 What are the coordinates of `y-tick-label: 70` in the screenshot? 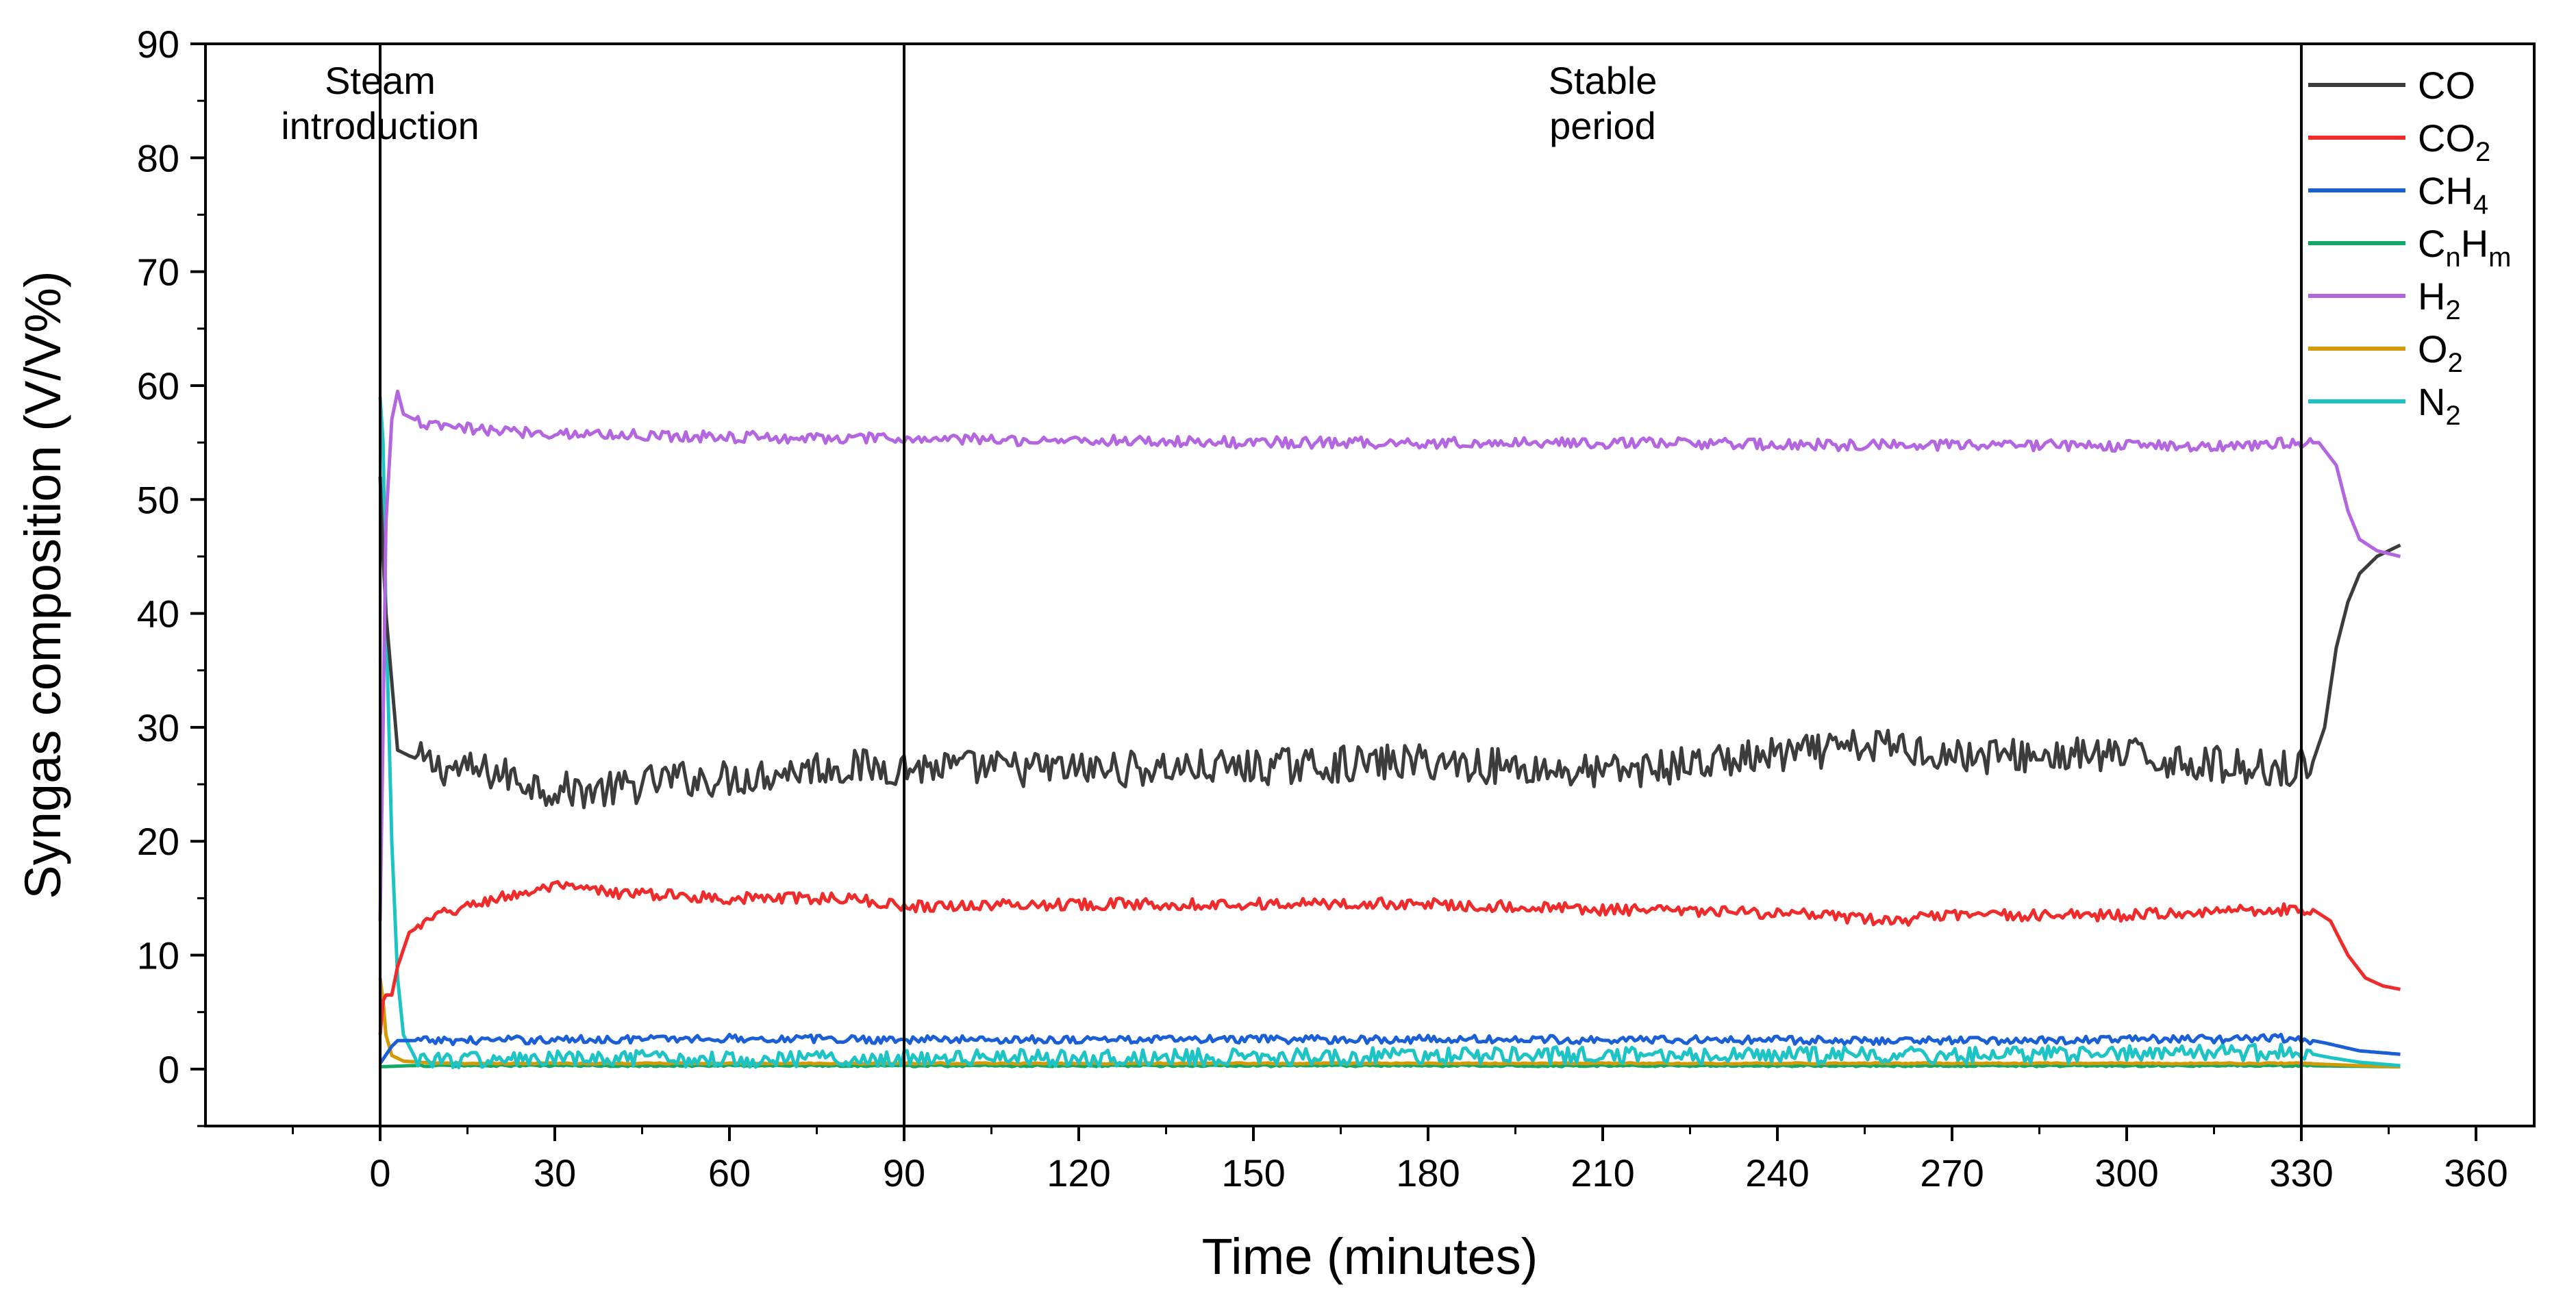 It's located at (158, 272).